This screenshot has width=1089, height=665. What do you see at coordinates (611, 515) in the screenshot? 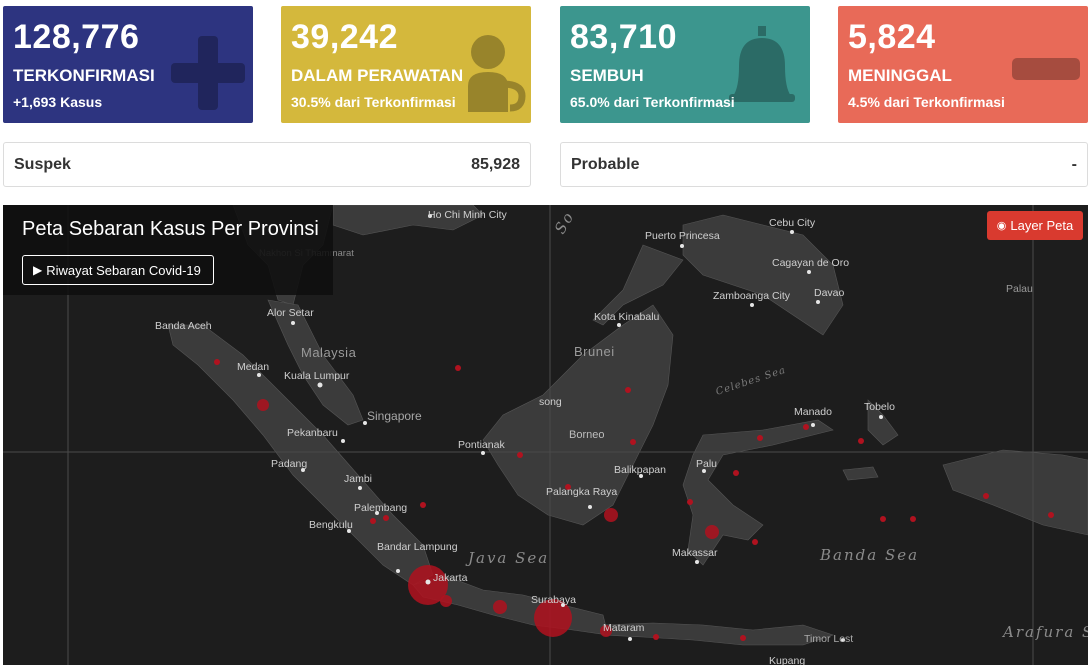
I see `bubble-kalsel` at bounding box center [611, 515].